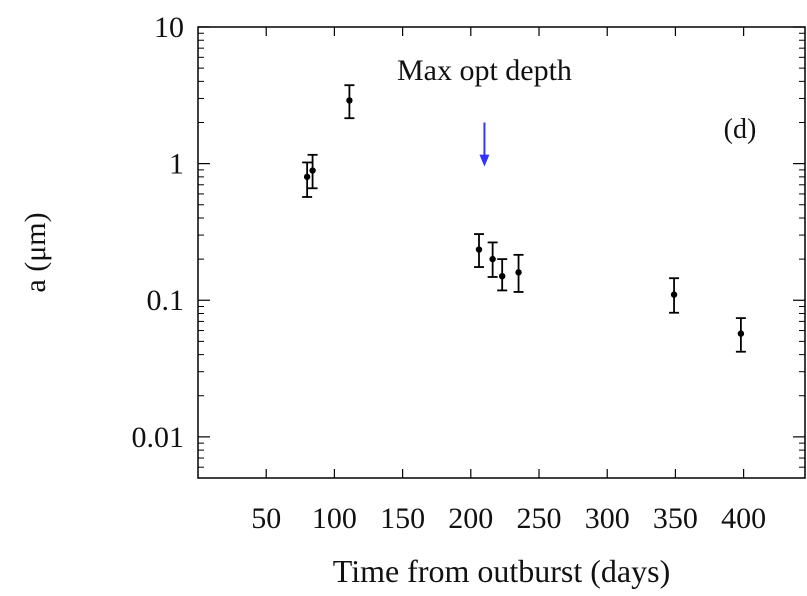 The width and height of the screenshot is (807, 596). What do you see at coordinates (266, 518) in the screenshot?
I see `x-tick-label: 50` at bounding box center [266, 518].